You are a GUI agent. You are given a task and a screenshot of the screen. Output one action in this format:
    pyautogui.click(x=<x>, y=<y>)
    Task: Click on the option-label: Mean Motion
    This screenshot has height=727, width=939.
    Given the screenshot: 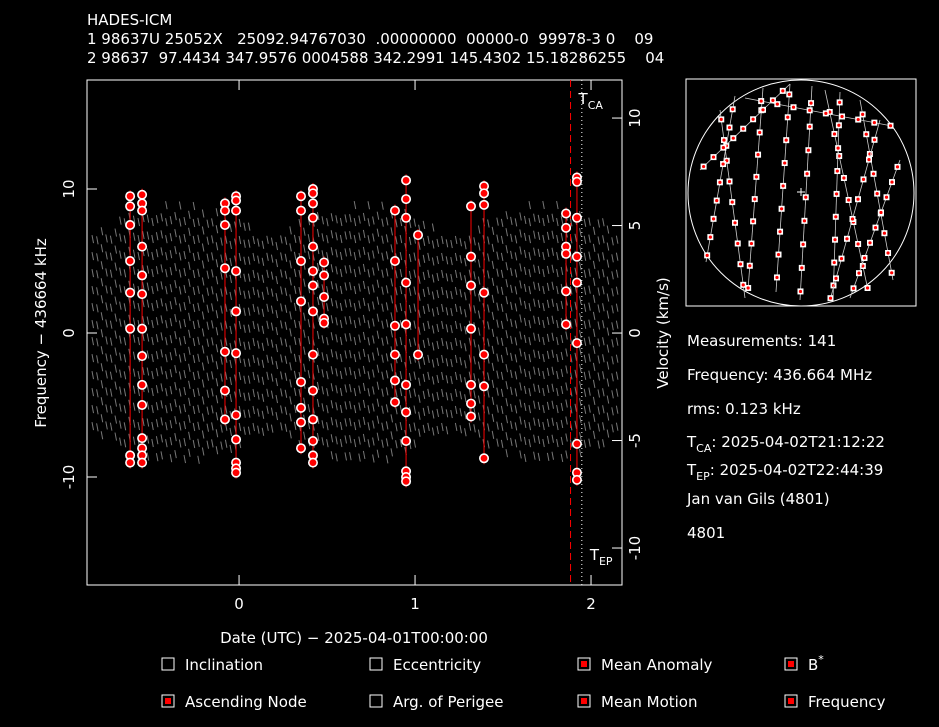 What is the action you would take?
    pyautogui.click(x=649, y=702)
    